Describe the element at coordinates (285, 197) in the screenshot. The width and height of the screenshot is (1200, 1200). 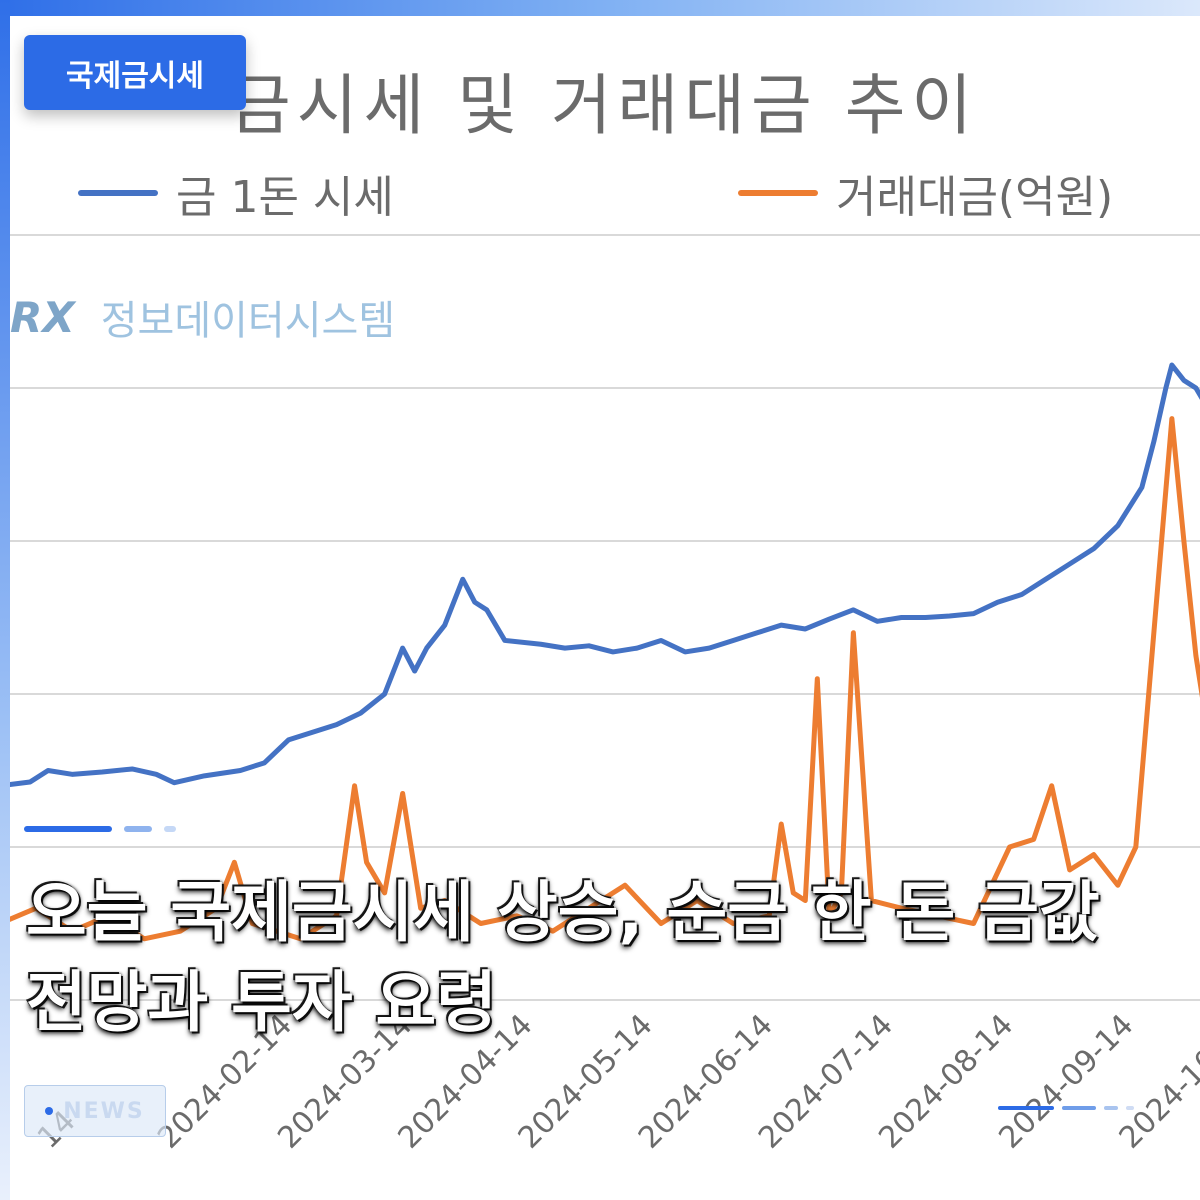
I see `legend-label-gold-price: 금 1돈 시세` at that location.